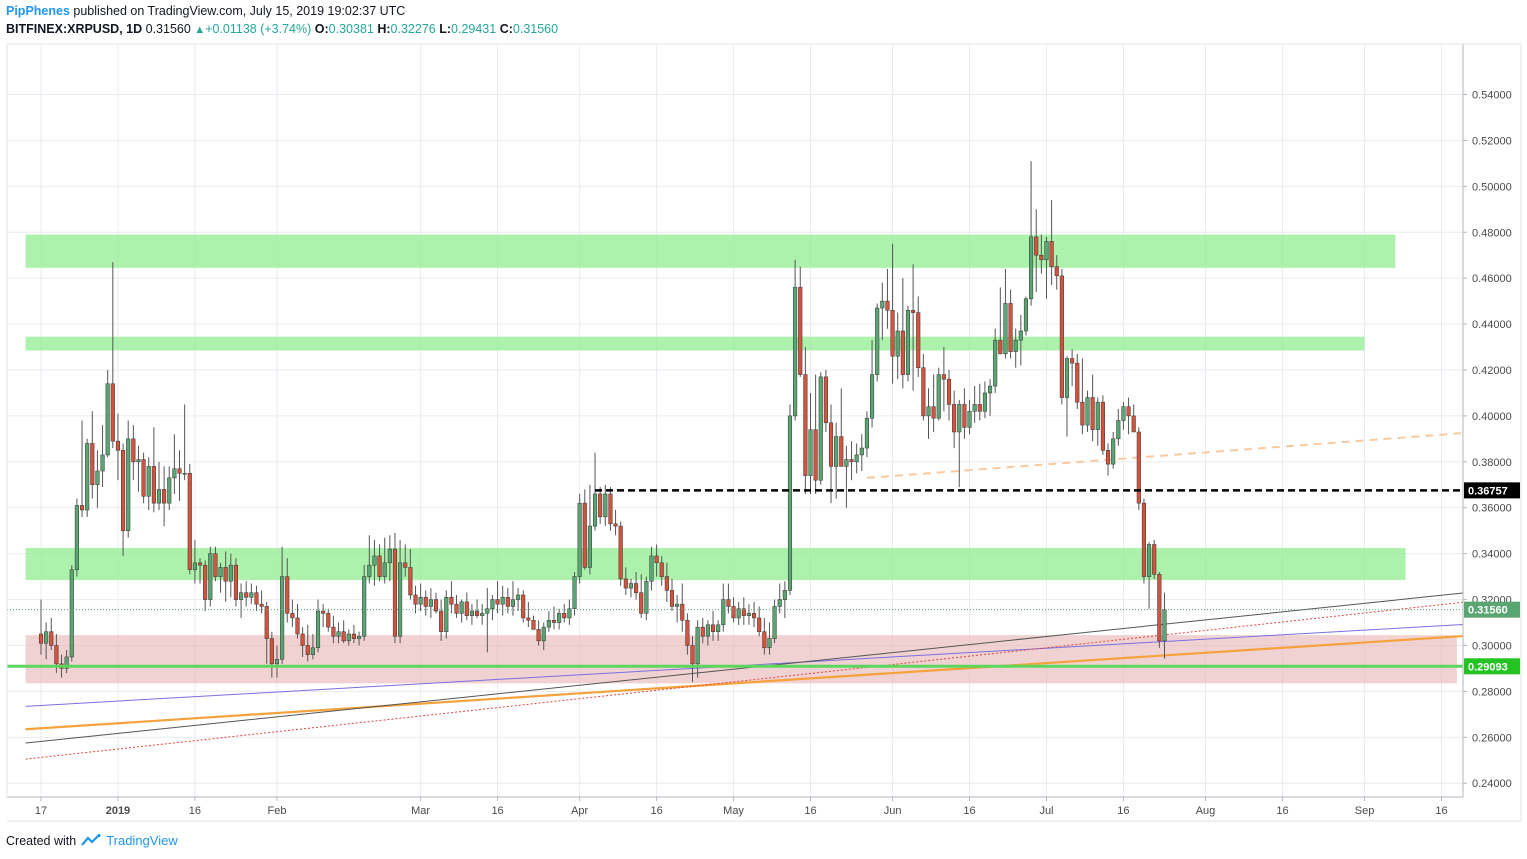 The image size is (1527, 859). I want to click on y-tick-label: 0.48000, so click(1492, 233).